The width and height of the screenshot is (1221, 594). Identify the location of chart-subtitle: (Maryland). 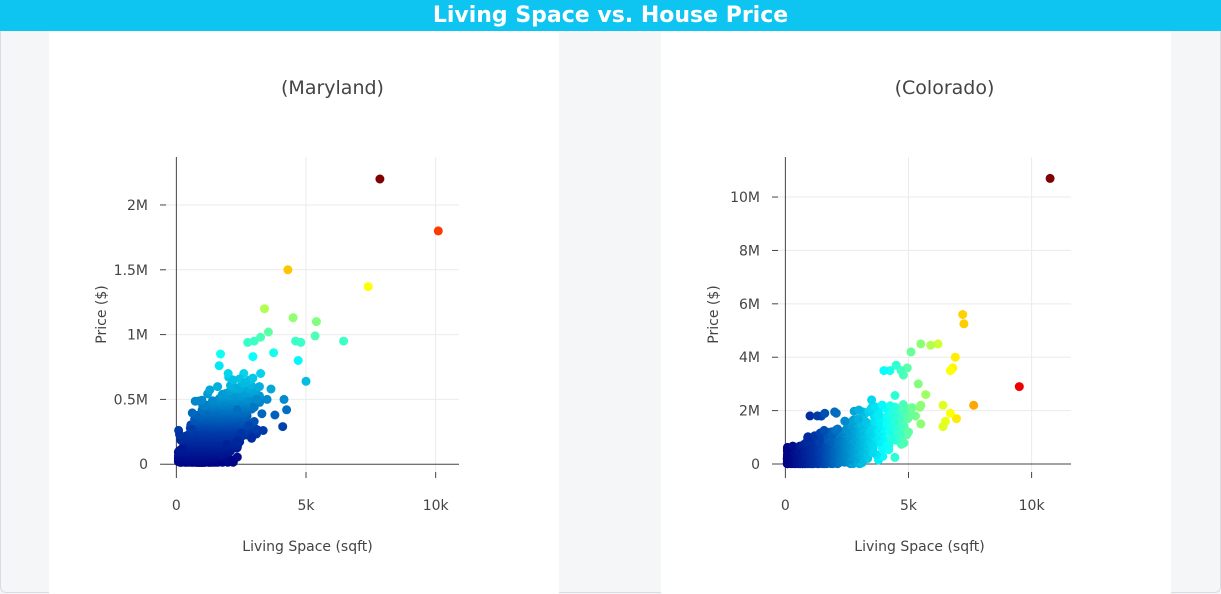
(332, 88).